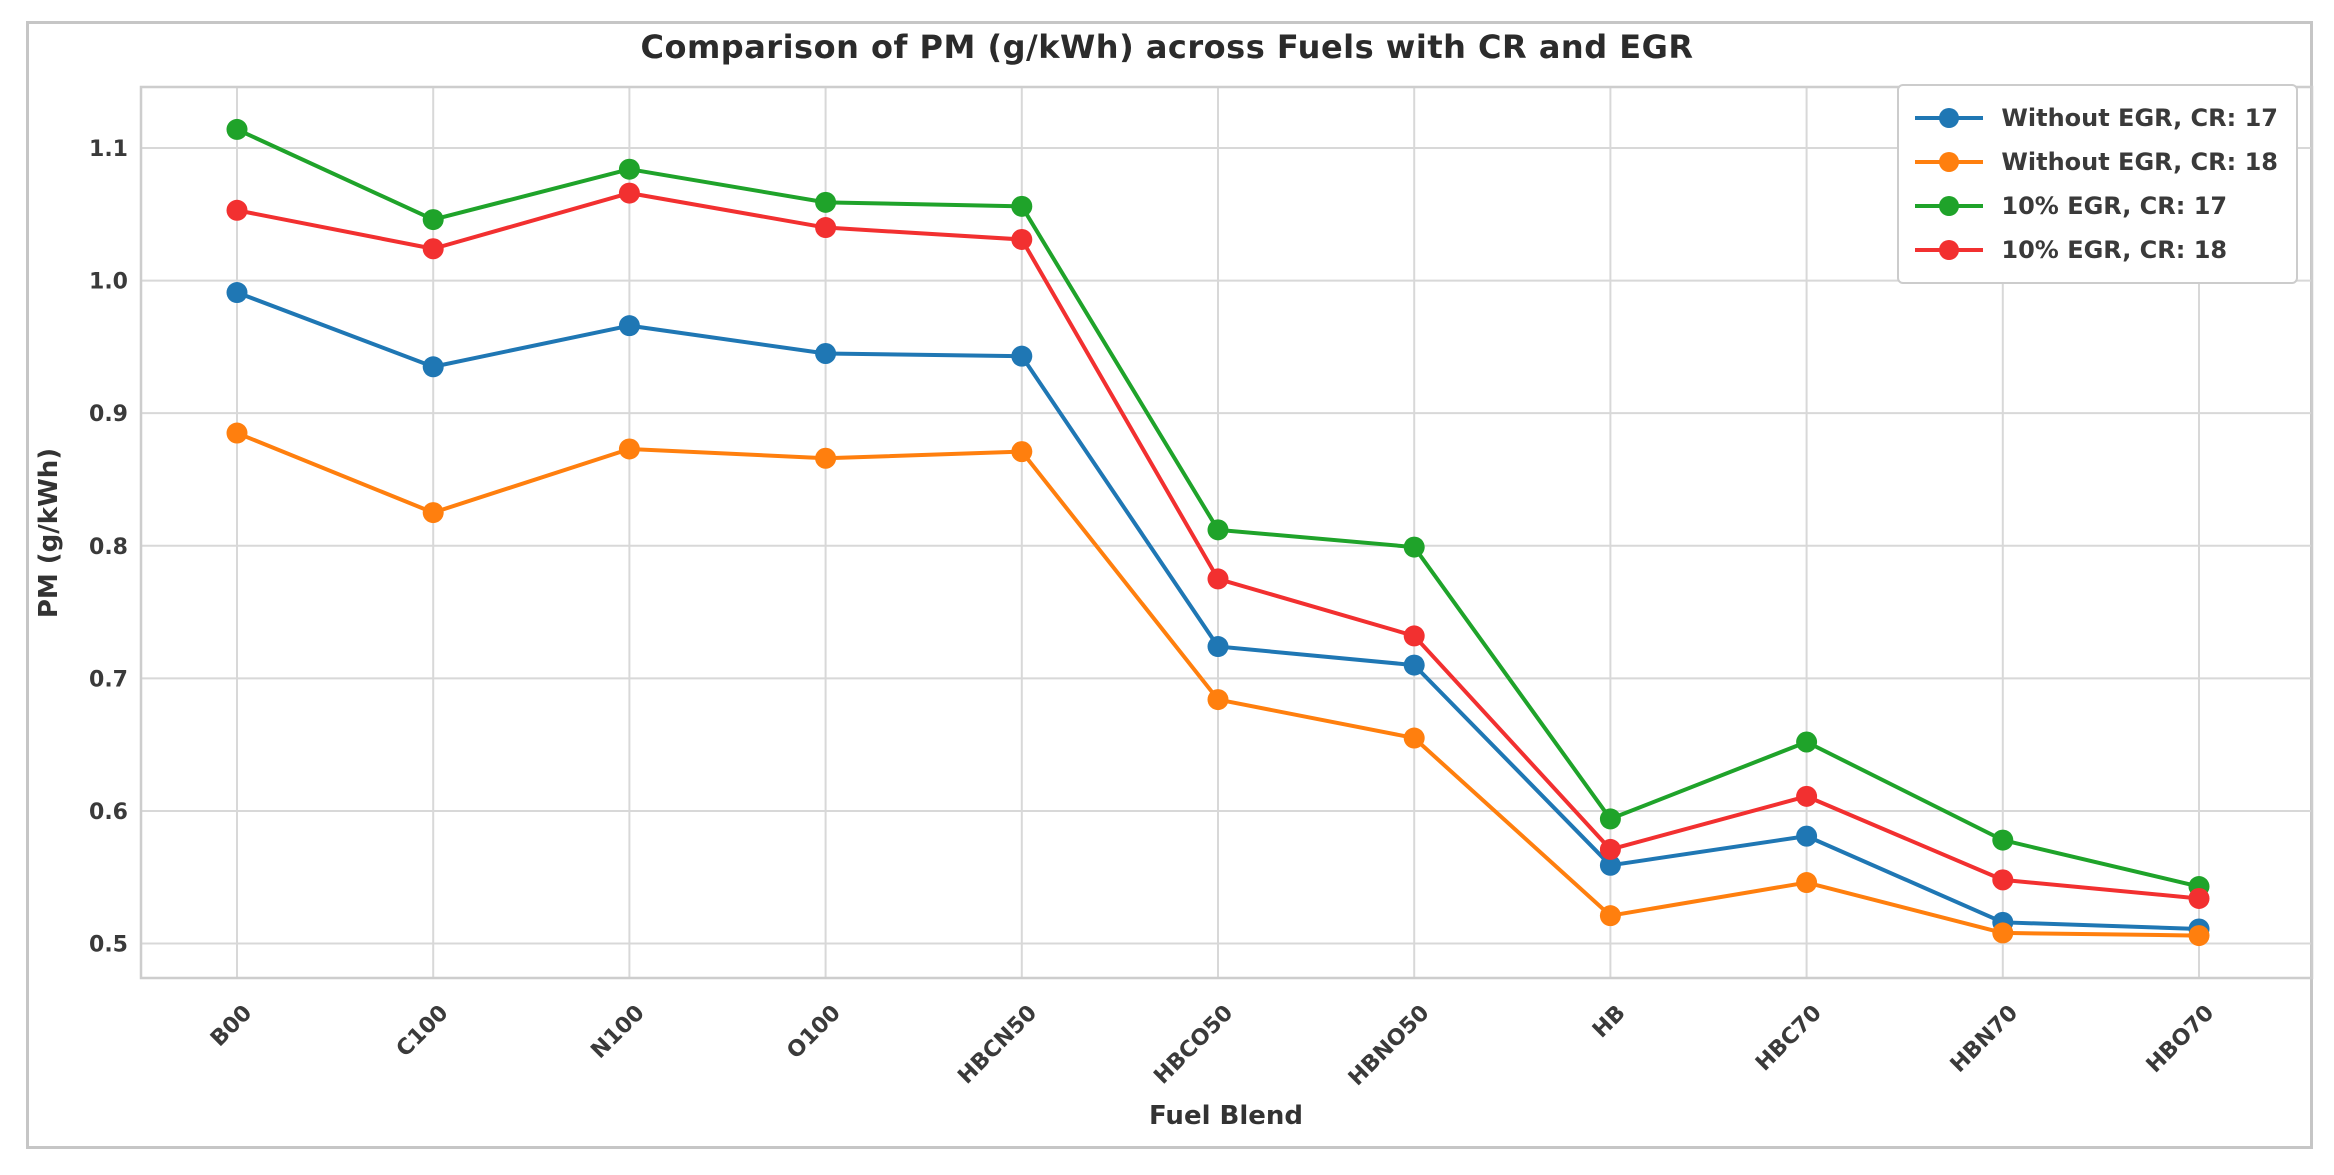 This screenshot has height=1175, width=2334. What do you see at coordinates (108, 149) in the screenshot?
I see `y-tick-label: 1.1` at bounding box center [108, 149].